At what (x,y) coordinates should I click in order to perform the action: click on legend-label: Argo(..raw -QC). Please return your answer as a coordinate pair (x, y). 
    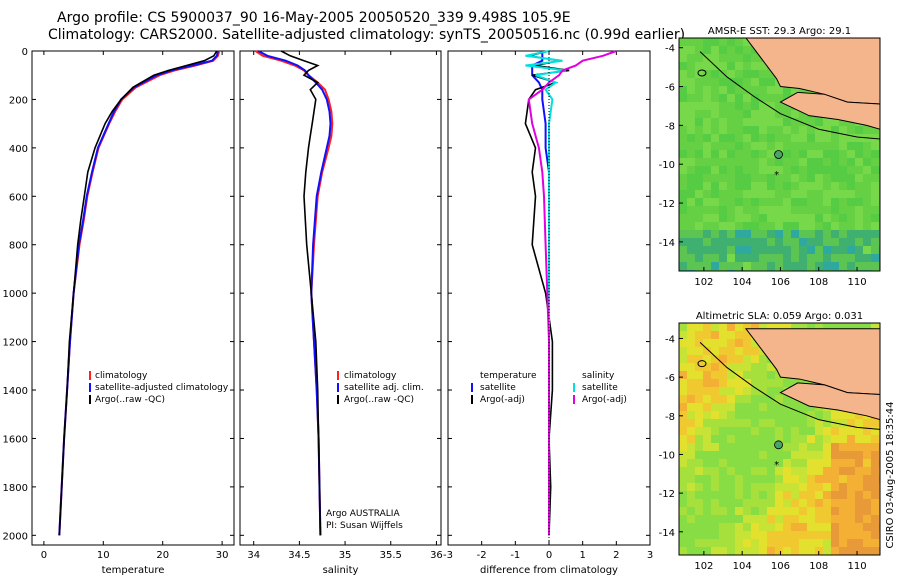
    Looking at the image, I should click on (379, 400).